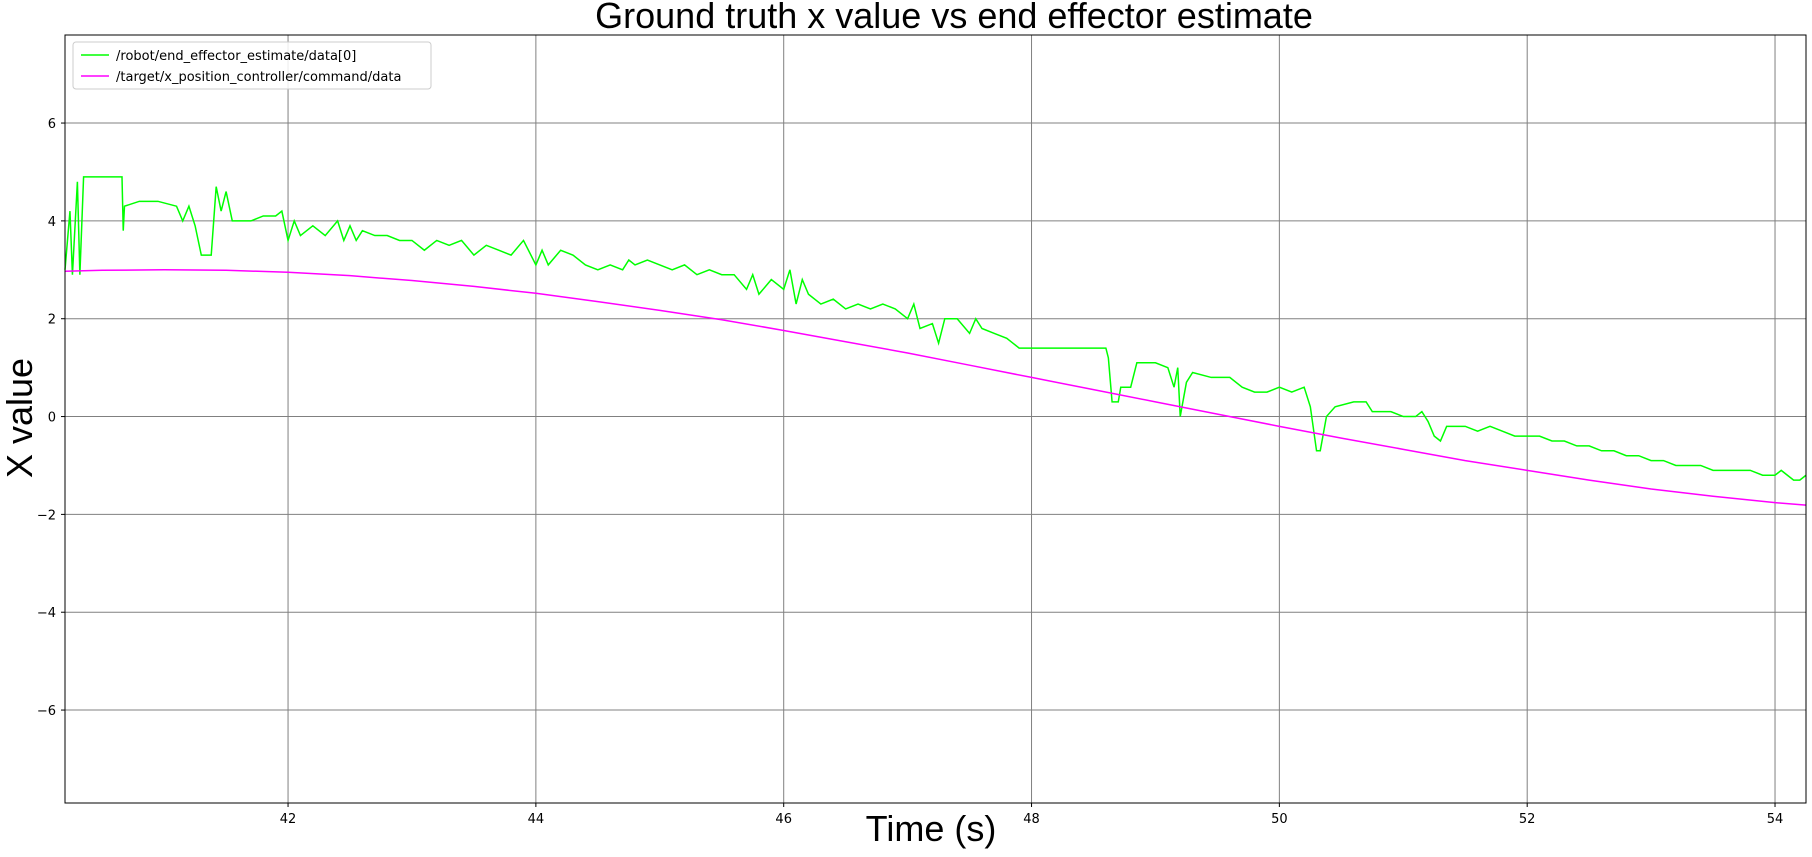 This screenshot has height=857, width=1812. I want to click on y-tick-label: 0, so click(52, 418).